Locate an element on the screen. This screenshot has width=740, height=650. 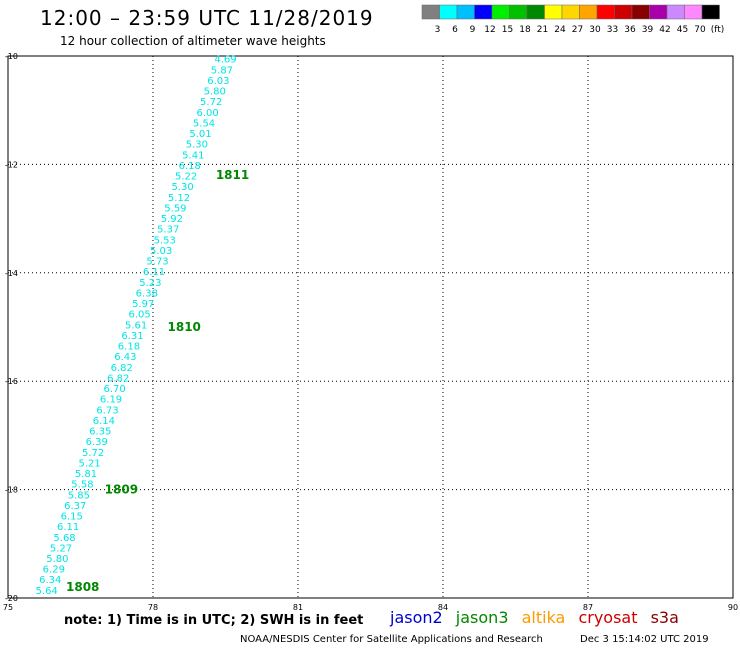
swh-value: 6.34 is located at coordinates (50, 580).